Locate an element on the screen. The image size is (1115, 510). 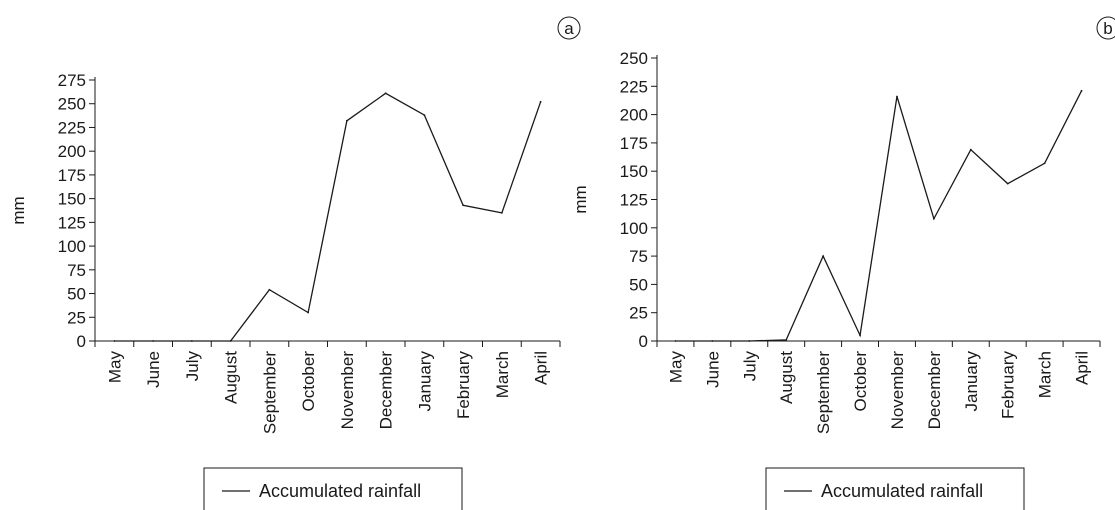
panel-badge-label: a is located at coordinates (569, 28).